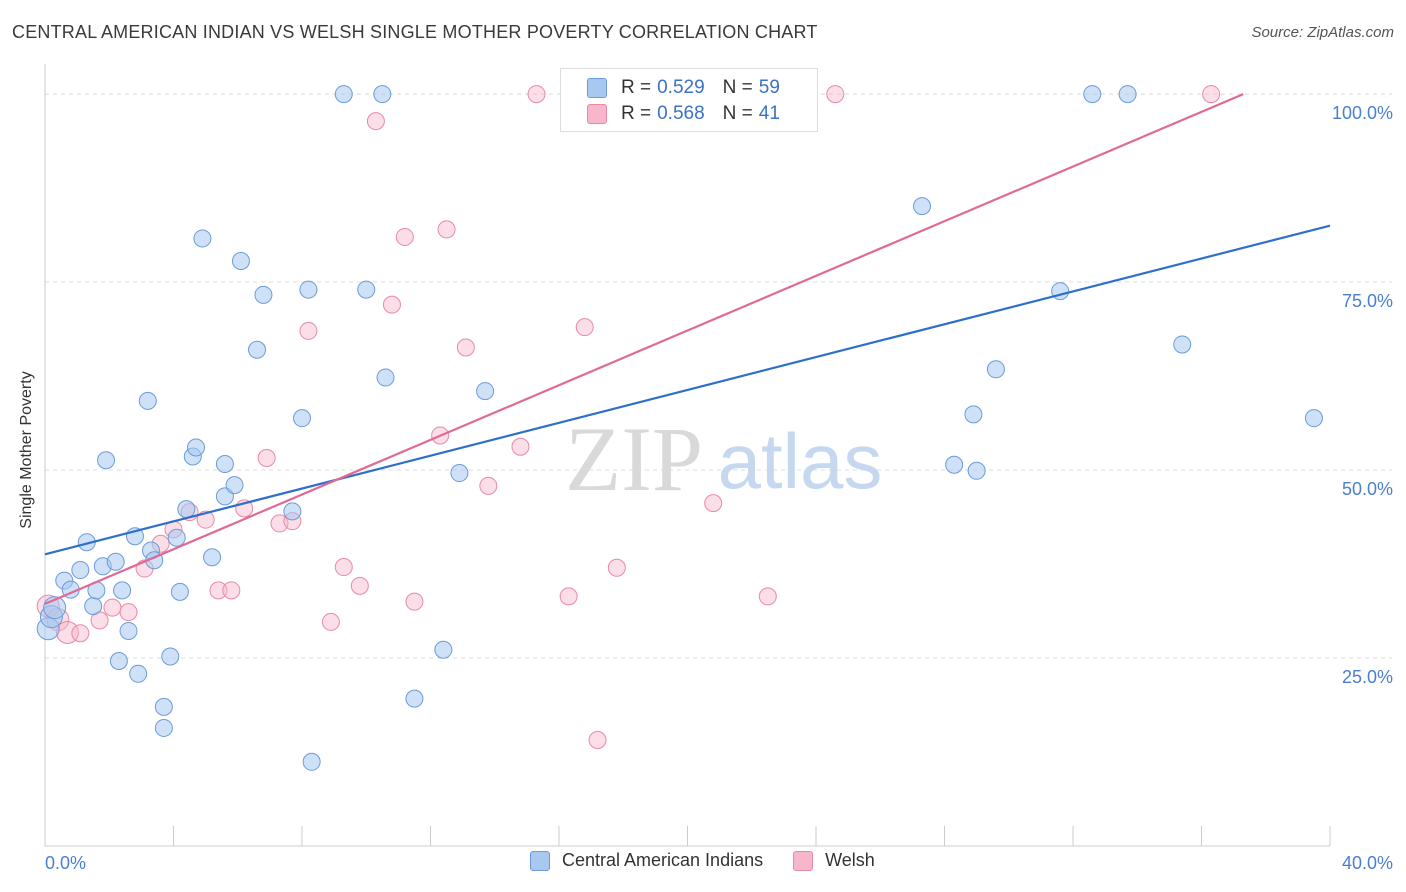  What do you see at coordinates (769, 87) in the screenshot?
I see `legend-n-value: 59` at bounding box center [769, 87].